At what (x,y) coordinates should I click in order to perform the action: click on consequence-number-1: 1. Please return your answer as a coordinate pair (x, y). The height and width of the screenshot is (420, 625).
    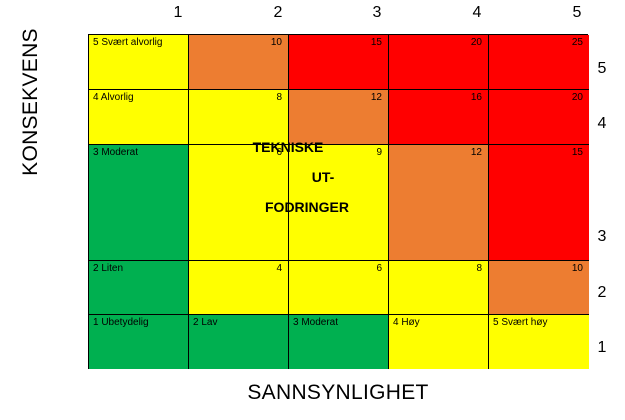
    Looking at the image, I should click on (602, 347).